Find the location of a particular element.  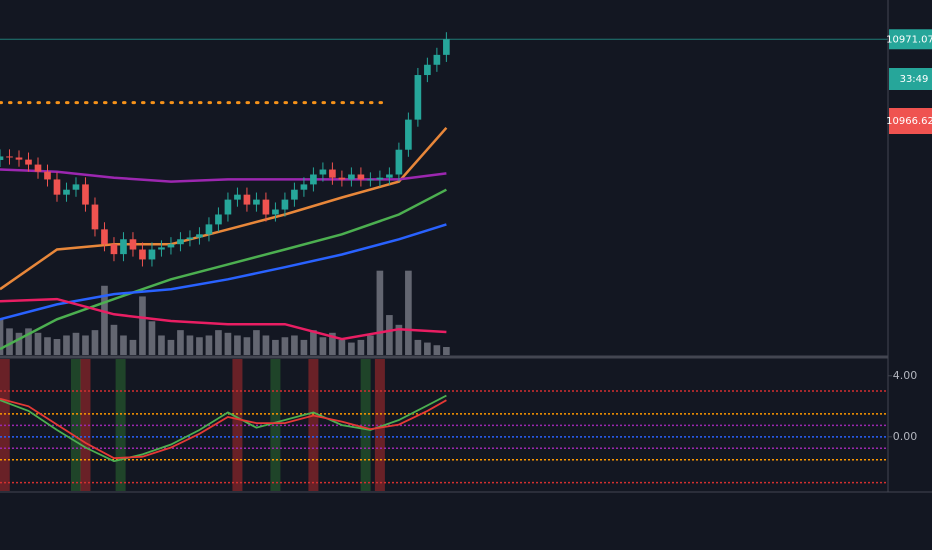

oscillator-line is located at coordinates (223, 428).